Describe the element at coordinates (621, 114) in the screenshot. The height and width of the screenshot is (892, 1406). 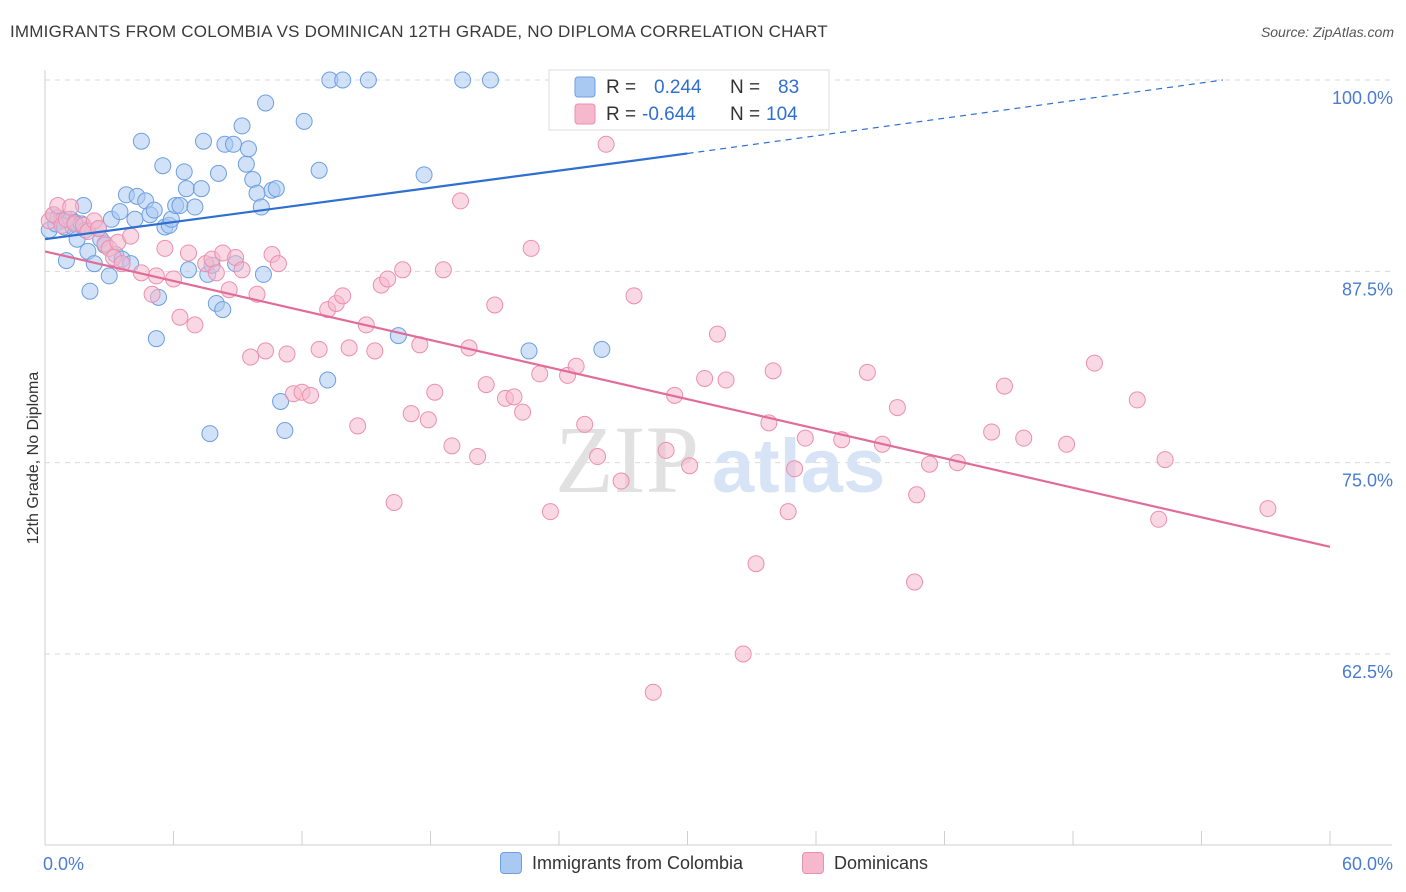
I see `stats-r-label-pink: R =` at that location.